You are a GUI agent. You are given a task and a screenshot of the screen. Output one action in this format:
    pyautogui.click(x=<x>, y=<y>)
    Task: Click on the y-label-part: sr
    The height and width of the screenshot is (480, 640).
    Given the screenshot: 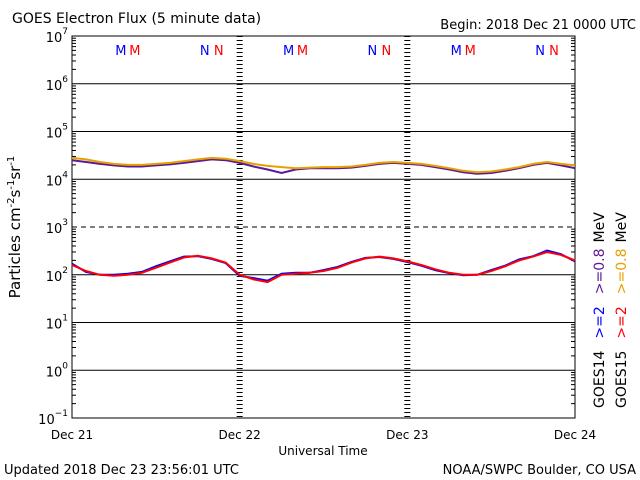 What is the action you would take?
    pyautogui.click(x=15, y=172)
    